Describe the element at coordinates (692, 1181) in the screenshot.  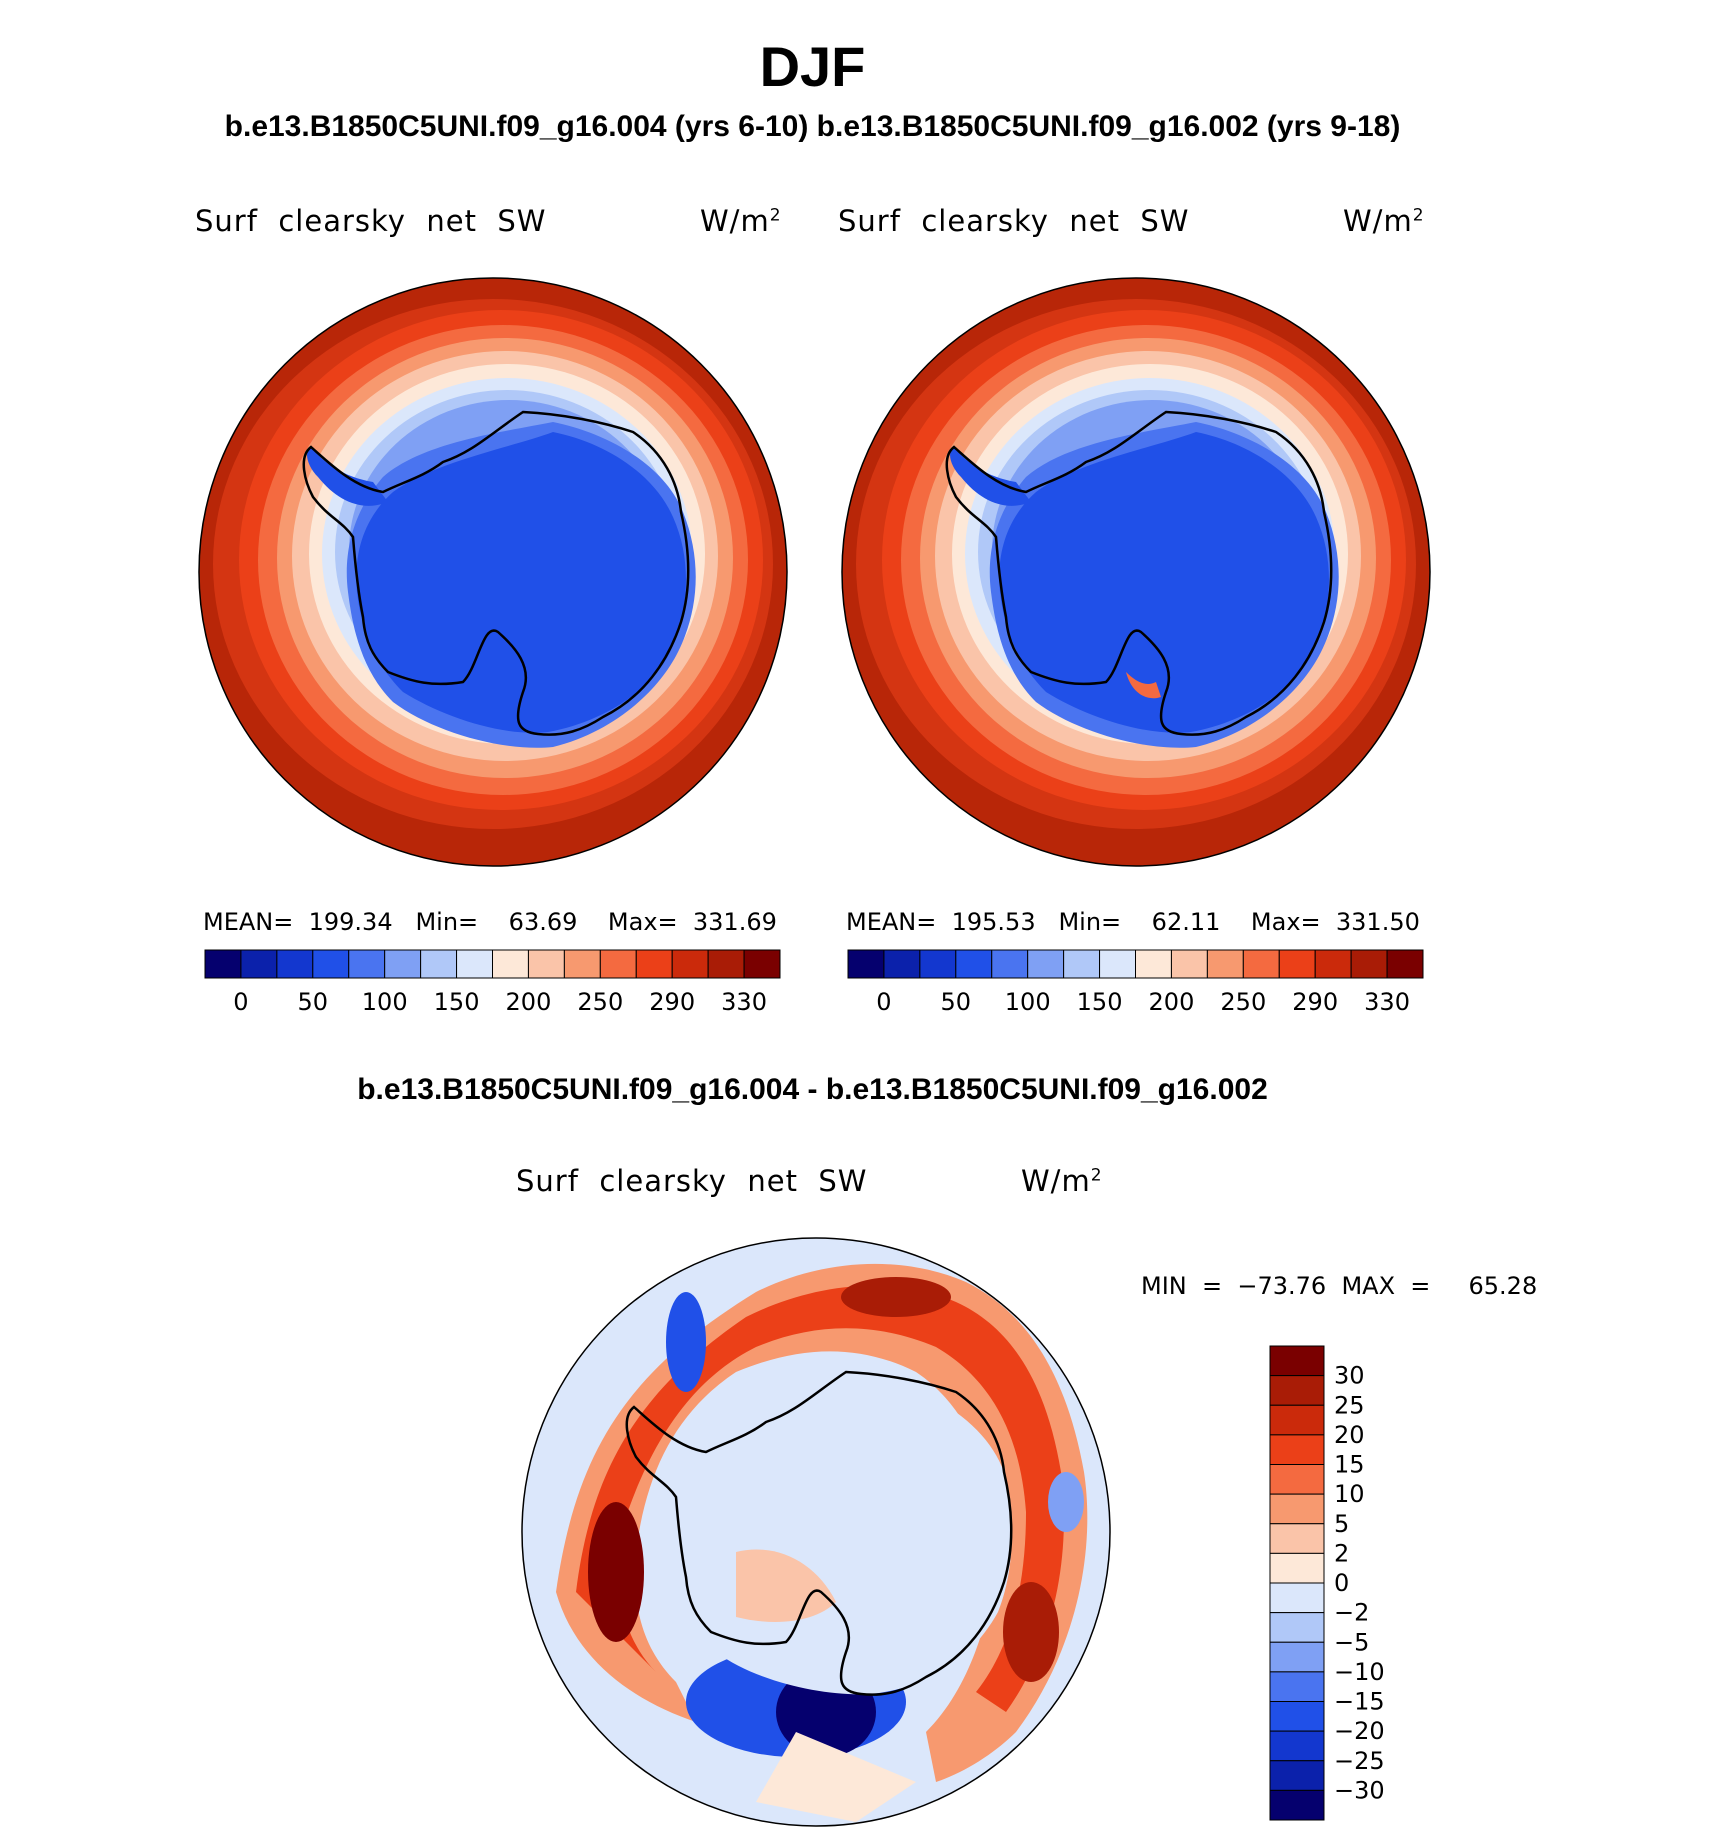
I see `difference-variable-label: Surf clearsky net SW` at that location.